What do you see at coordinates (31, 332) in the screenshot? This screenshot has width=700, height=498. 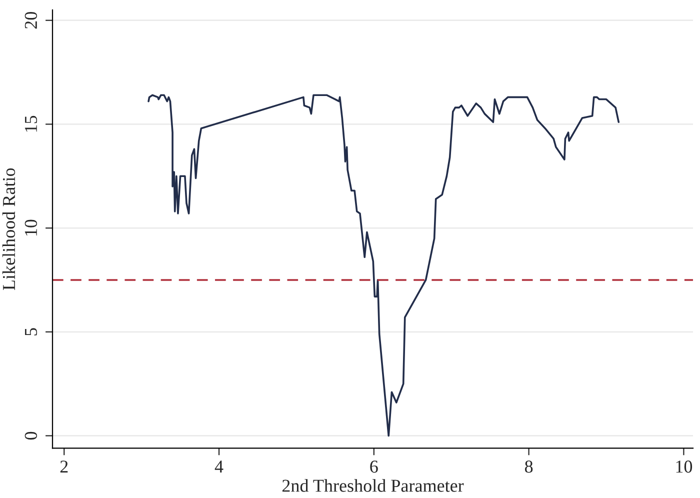 I see `y-tick-label: 5` at bounding box center [31, 332].